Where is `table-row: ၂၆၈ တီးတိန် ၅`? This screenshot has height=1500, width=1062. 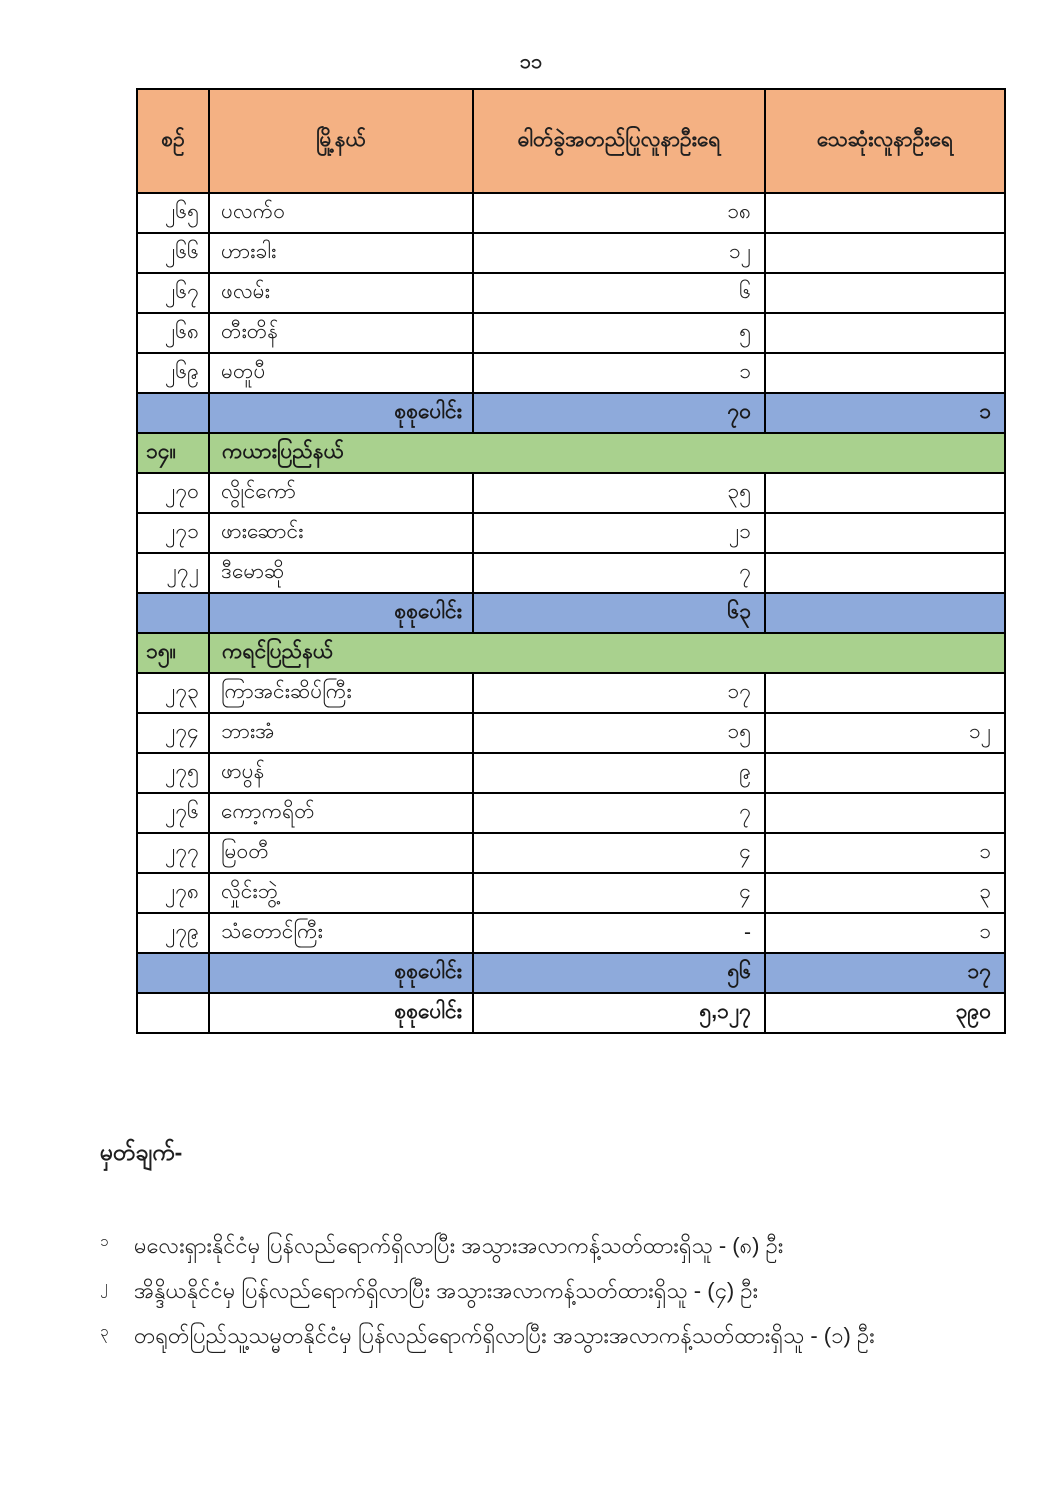
table-row: ၂၆၈ တီးတိန် ၅ is located at coordinates (571, 333).